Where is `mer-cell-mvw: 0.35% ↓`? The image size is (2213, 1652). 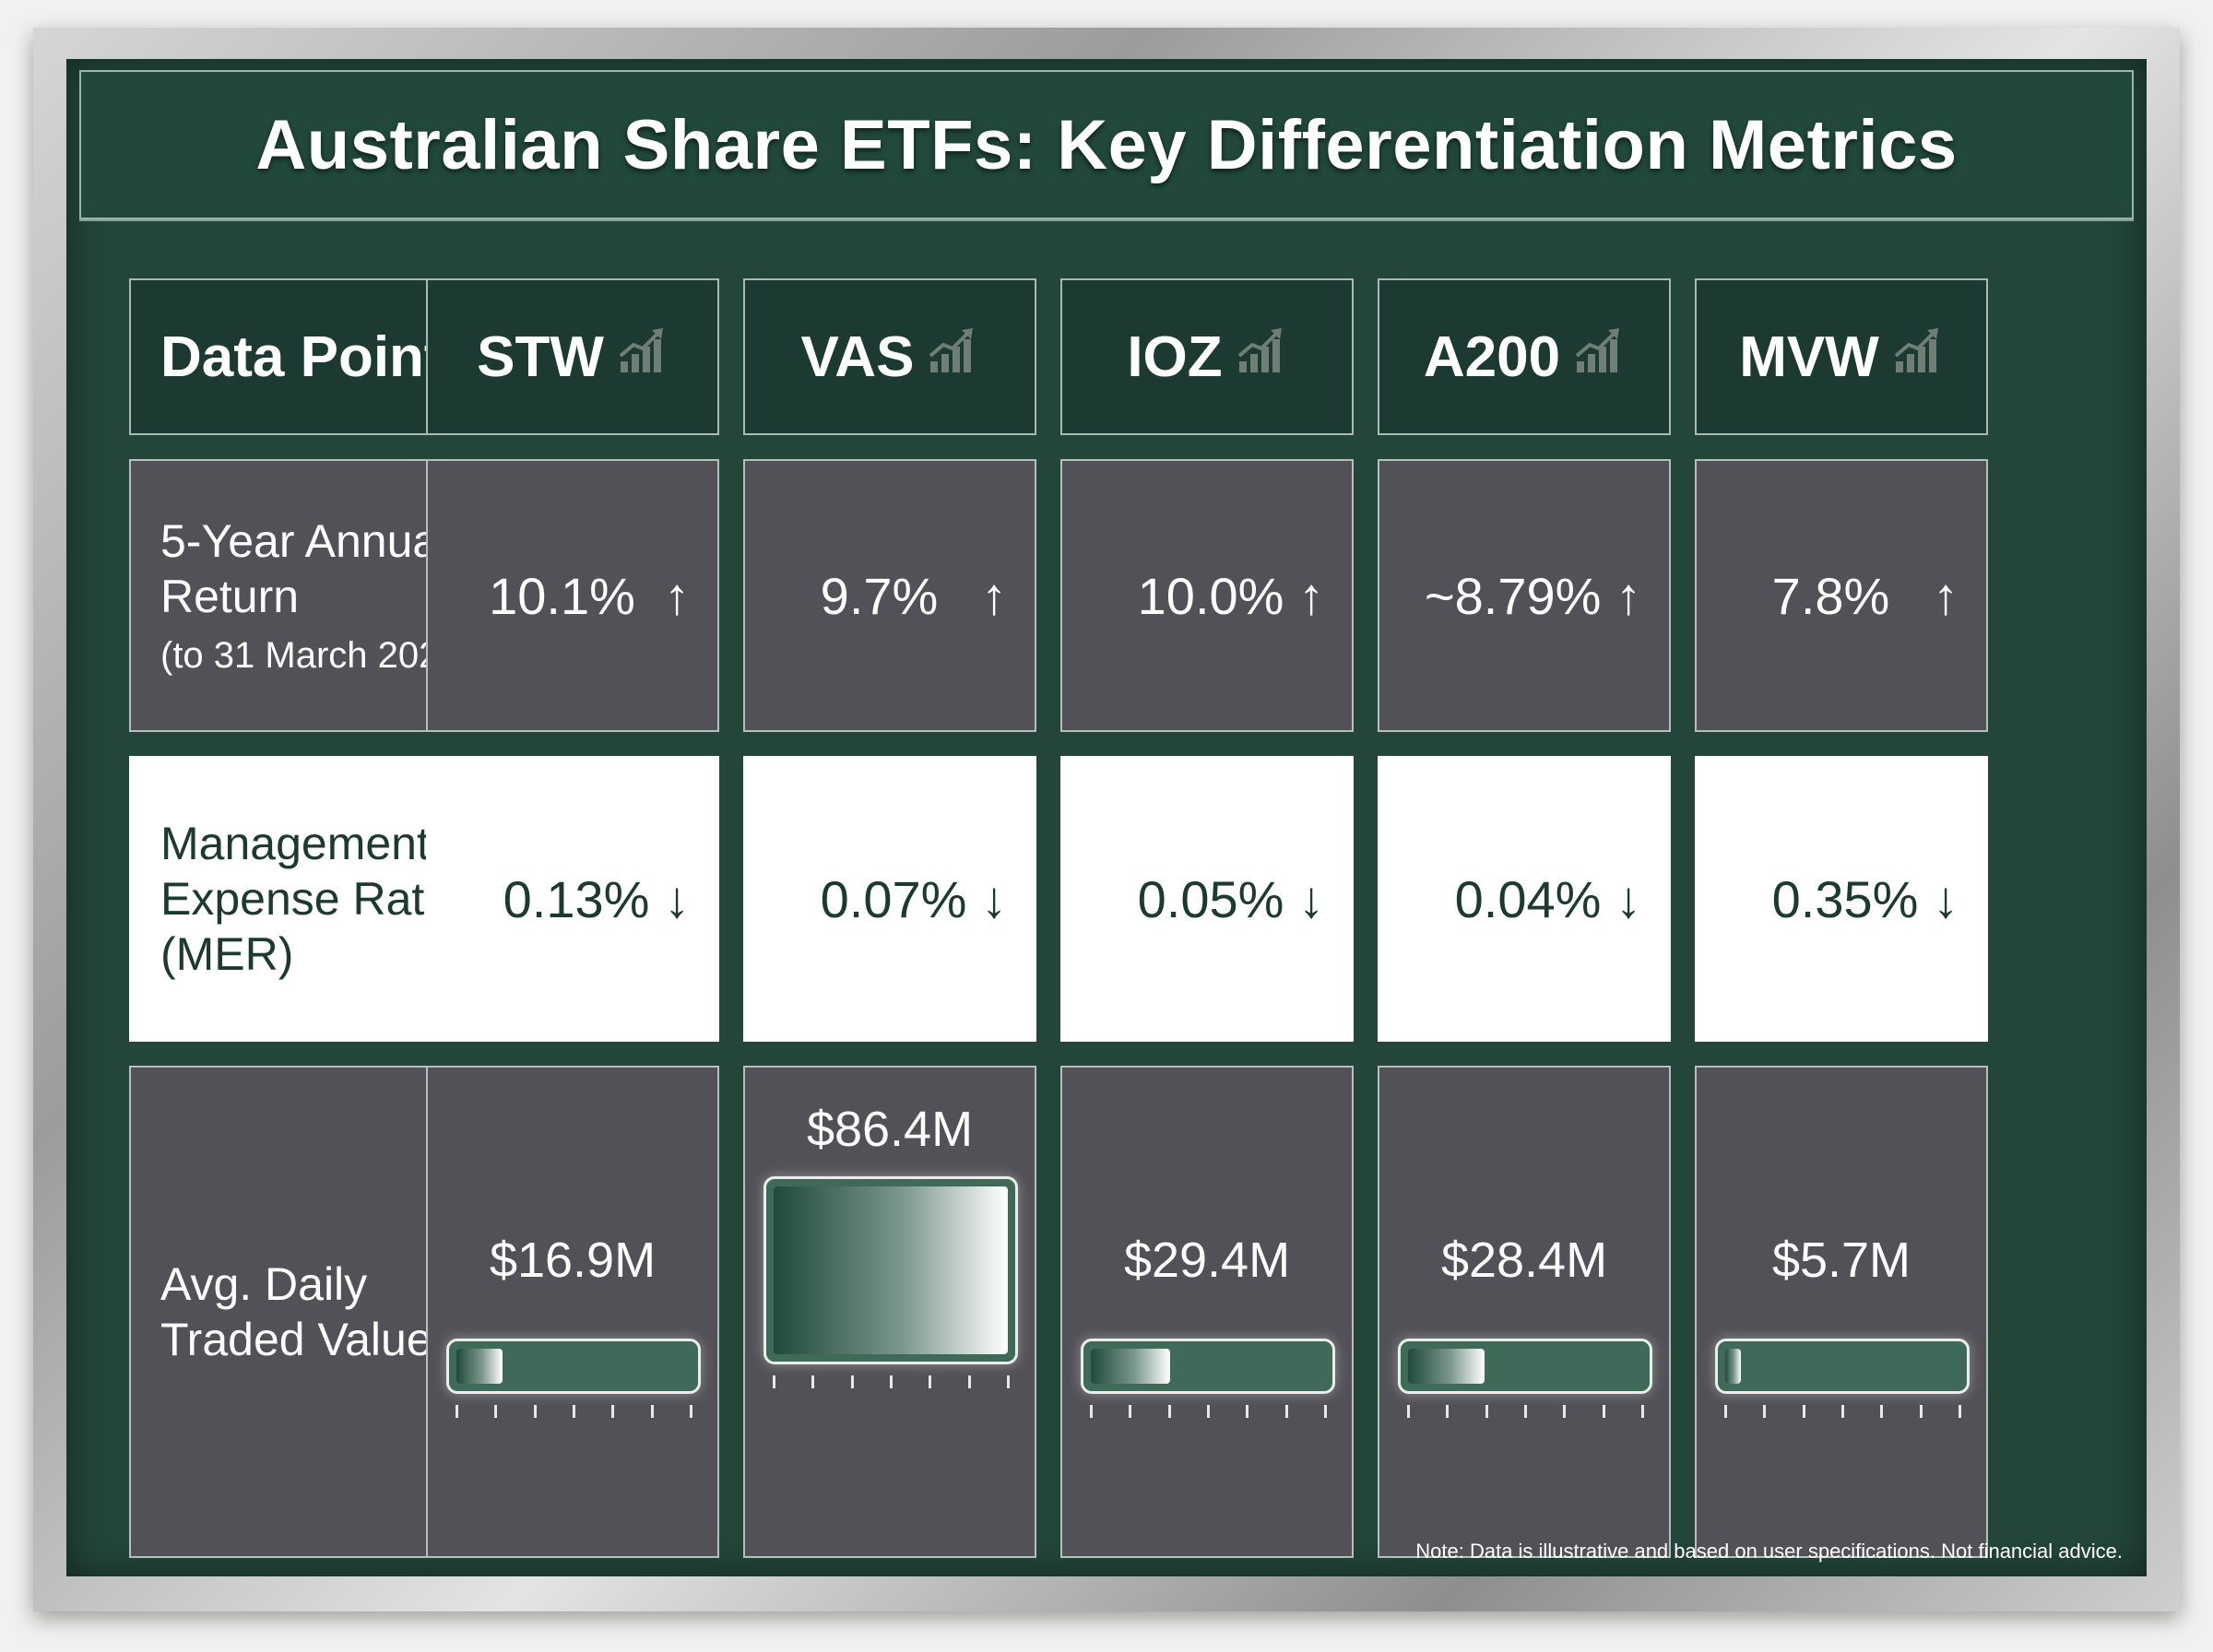 mer-cell-mvw: 0.35% ↓ is located at coordinates (1841, 899).